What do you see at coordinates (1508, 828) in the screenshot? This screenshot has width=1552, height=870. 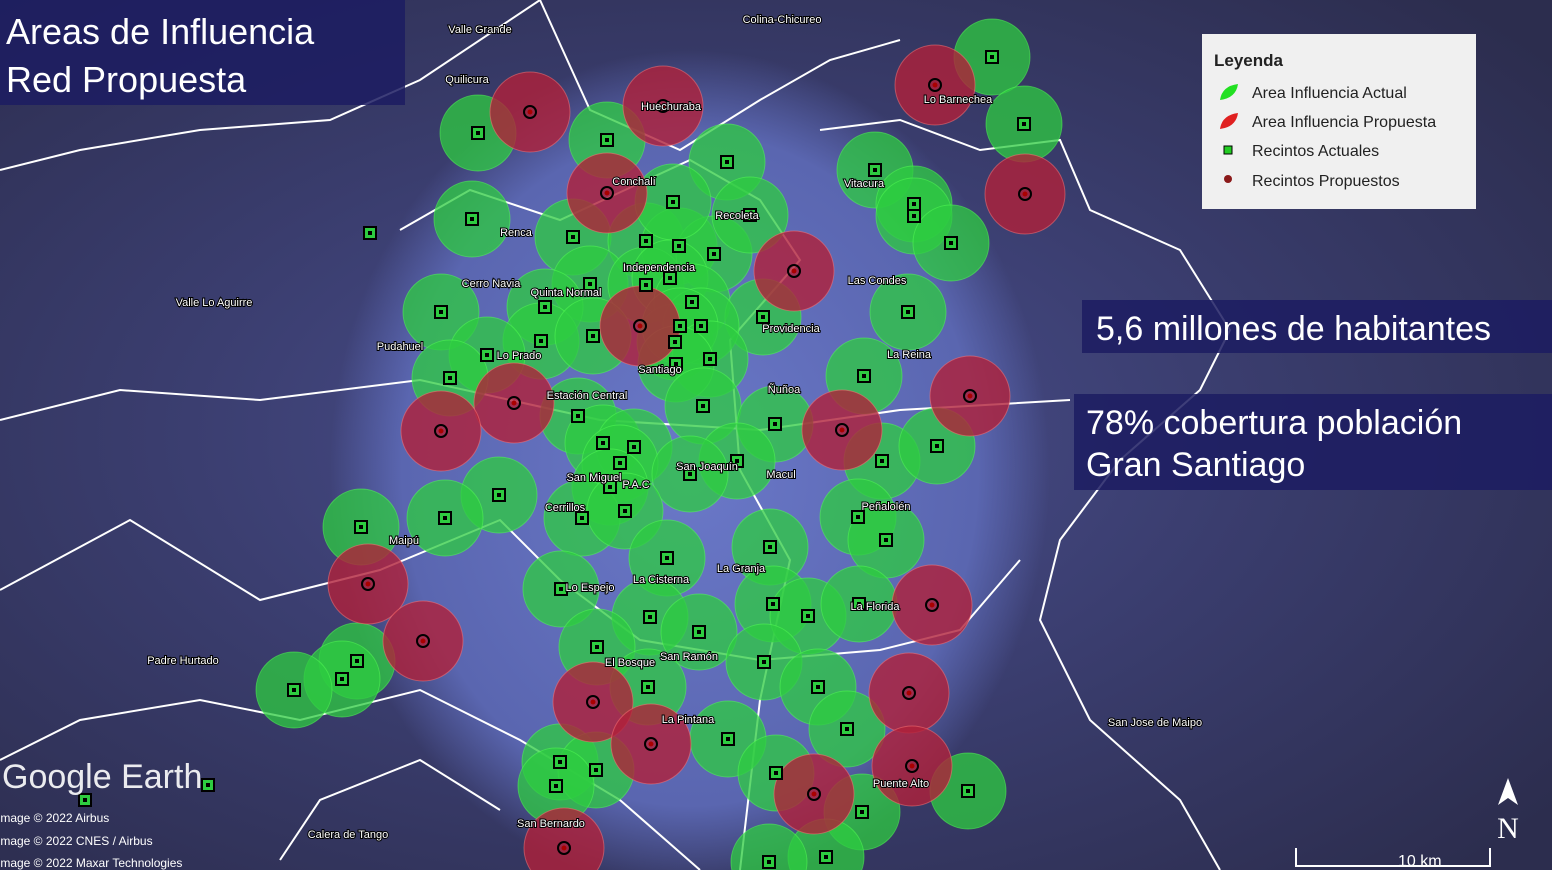 I see `north-label: N` at bounding box center [1508, 828].